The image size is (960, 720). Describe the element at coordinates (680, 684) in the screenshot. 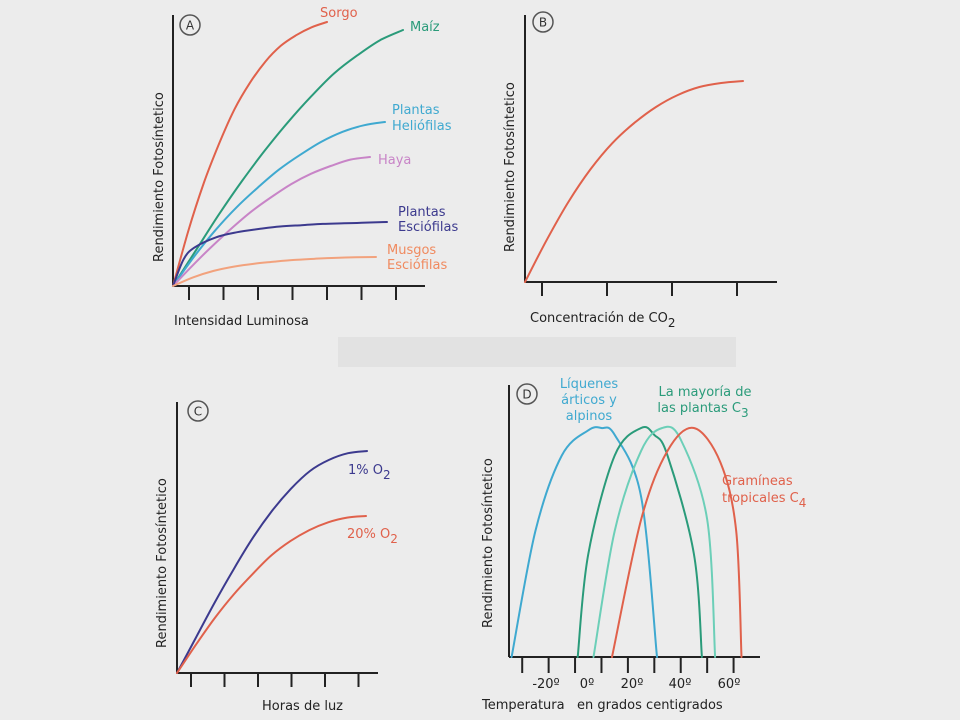

I see `panel-d-tick-label-40: 40º` at that location.